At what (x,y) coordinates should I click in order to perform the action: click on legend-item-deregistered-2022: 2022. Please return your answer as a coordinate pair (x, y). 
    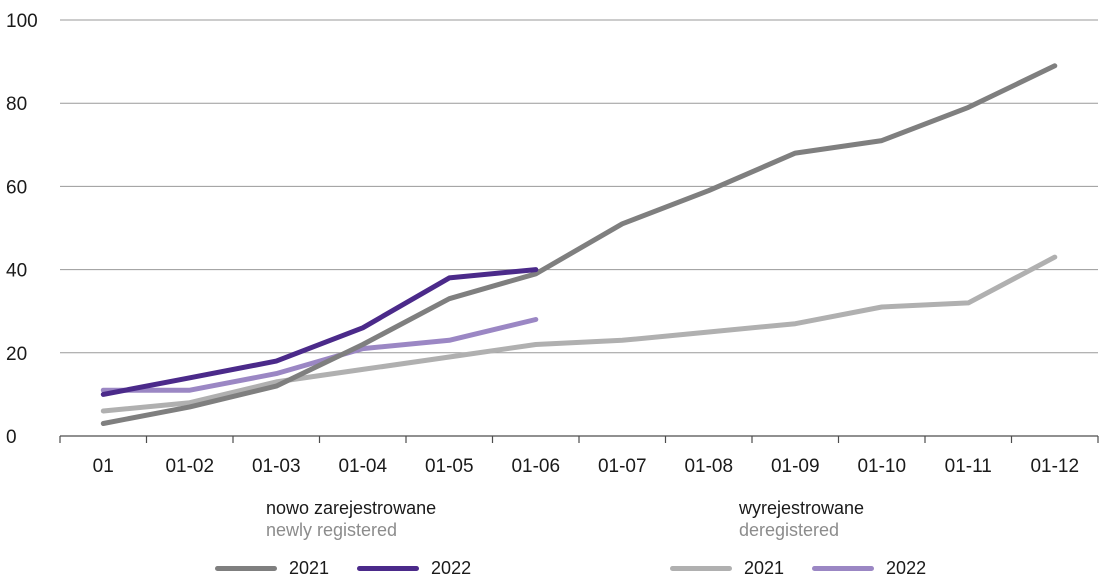
    Looking at the image, I should click on (869, 568).